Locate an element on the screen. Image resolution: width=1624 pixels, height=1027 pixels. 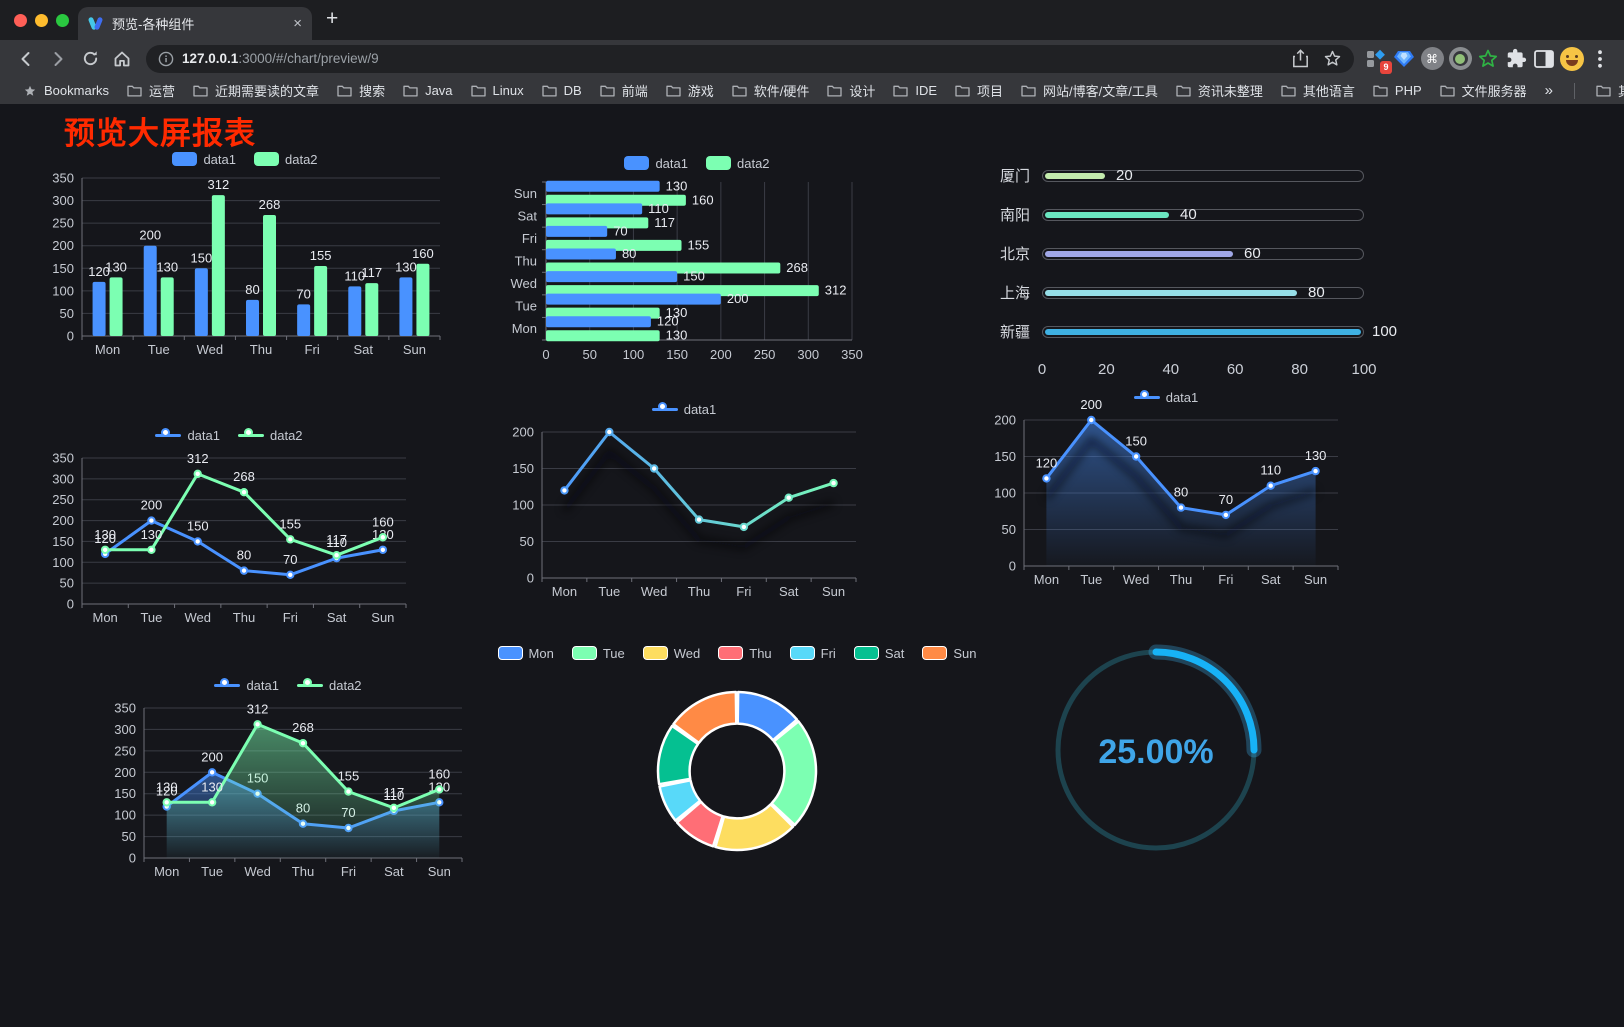
legend-item: Fri is located at coordinates (812, 653).